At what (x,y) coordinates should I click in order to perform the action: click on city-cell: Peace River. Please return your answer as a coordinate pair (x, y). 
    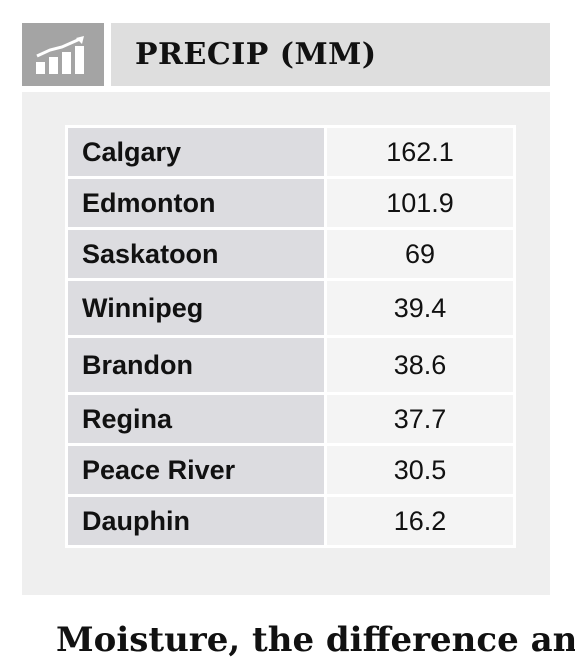
    Looking at the image, I should click on (196, 470).